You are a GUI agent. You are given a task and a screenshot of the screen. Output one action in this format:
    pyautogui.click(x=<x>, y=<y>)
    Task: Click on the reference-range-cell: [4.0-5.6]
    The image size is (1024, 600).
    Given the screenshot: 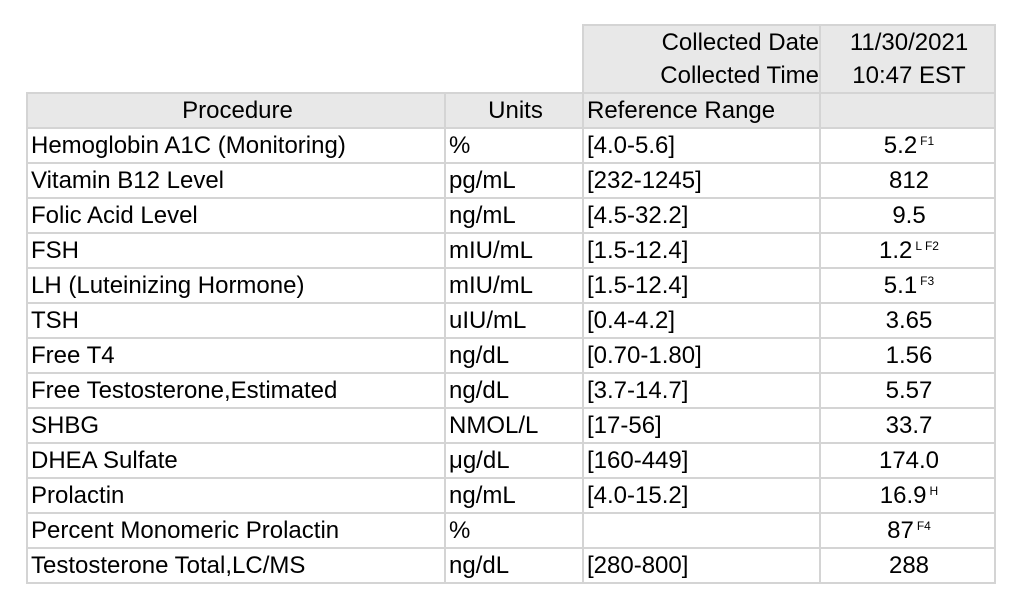 What is the action you would take?
    pyautogui.click(x=701, y=145)
    